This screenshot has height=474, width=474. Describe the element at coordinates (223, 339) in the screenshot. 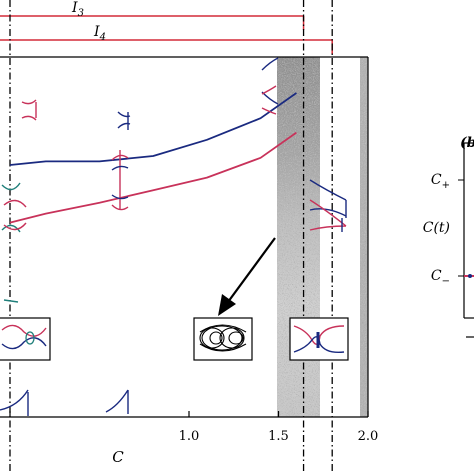

I see `inset-middle` at that location.